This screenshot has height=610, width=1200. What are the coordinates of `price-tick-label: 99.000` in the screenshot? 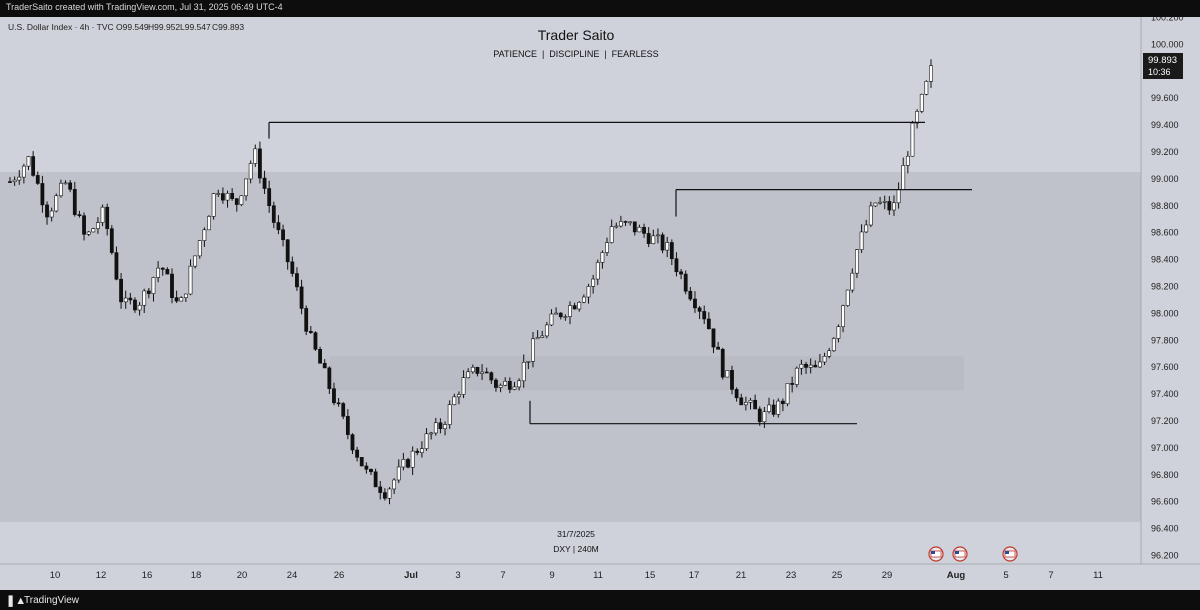 It's located at (1165, 179).